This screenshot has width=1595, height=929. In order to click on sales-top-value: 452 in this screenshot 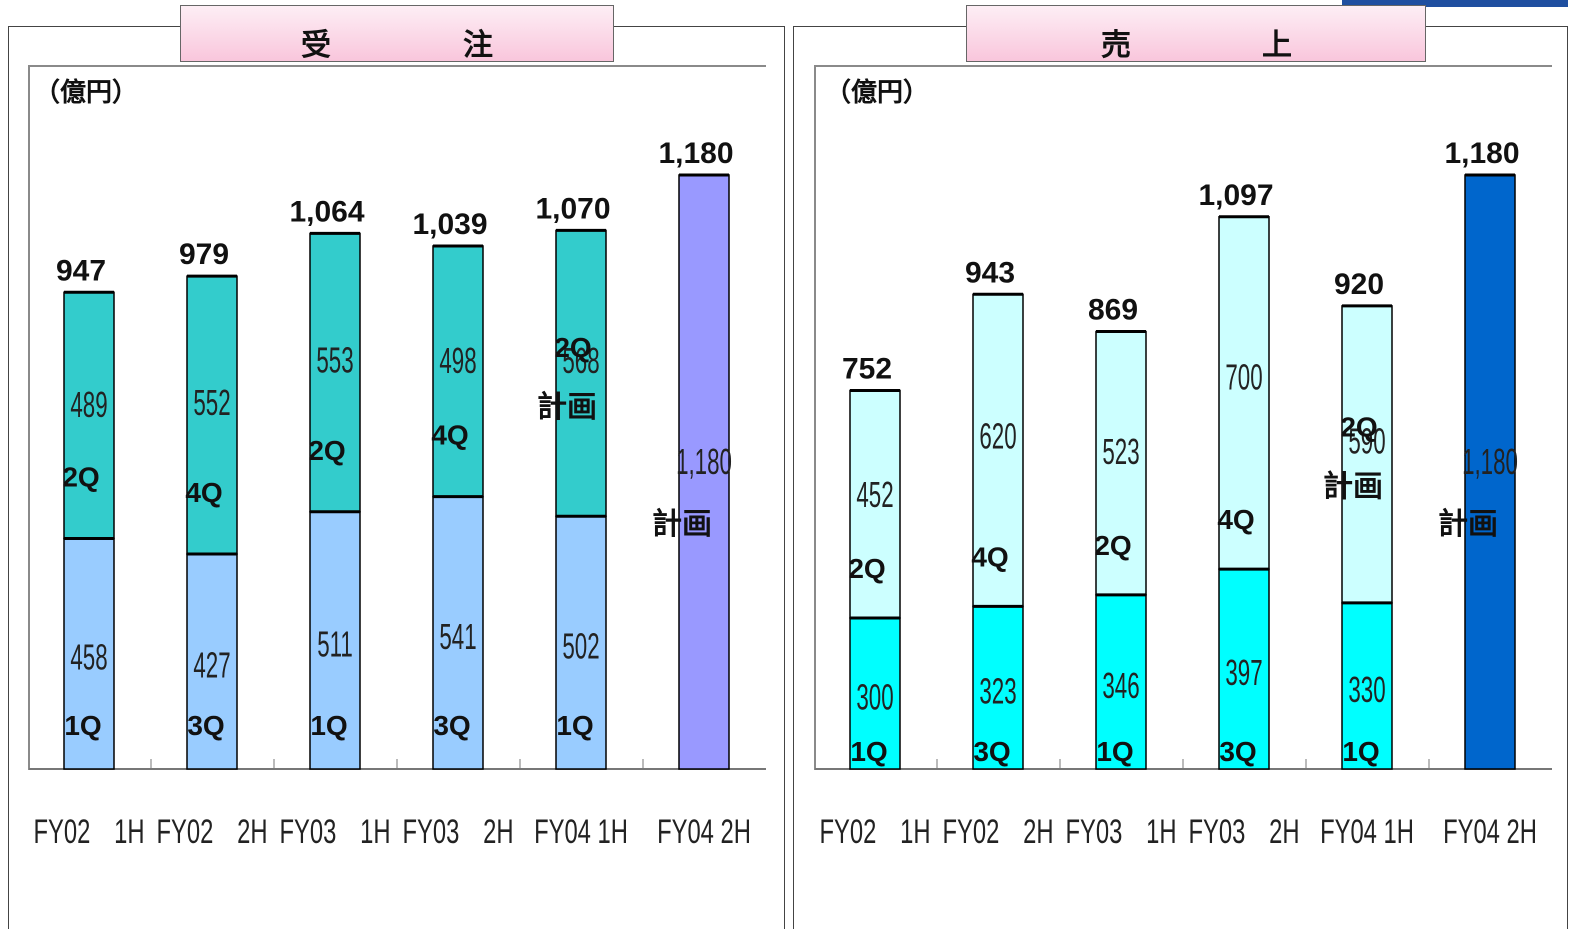, I will do `click(874, 496)`.